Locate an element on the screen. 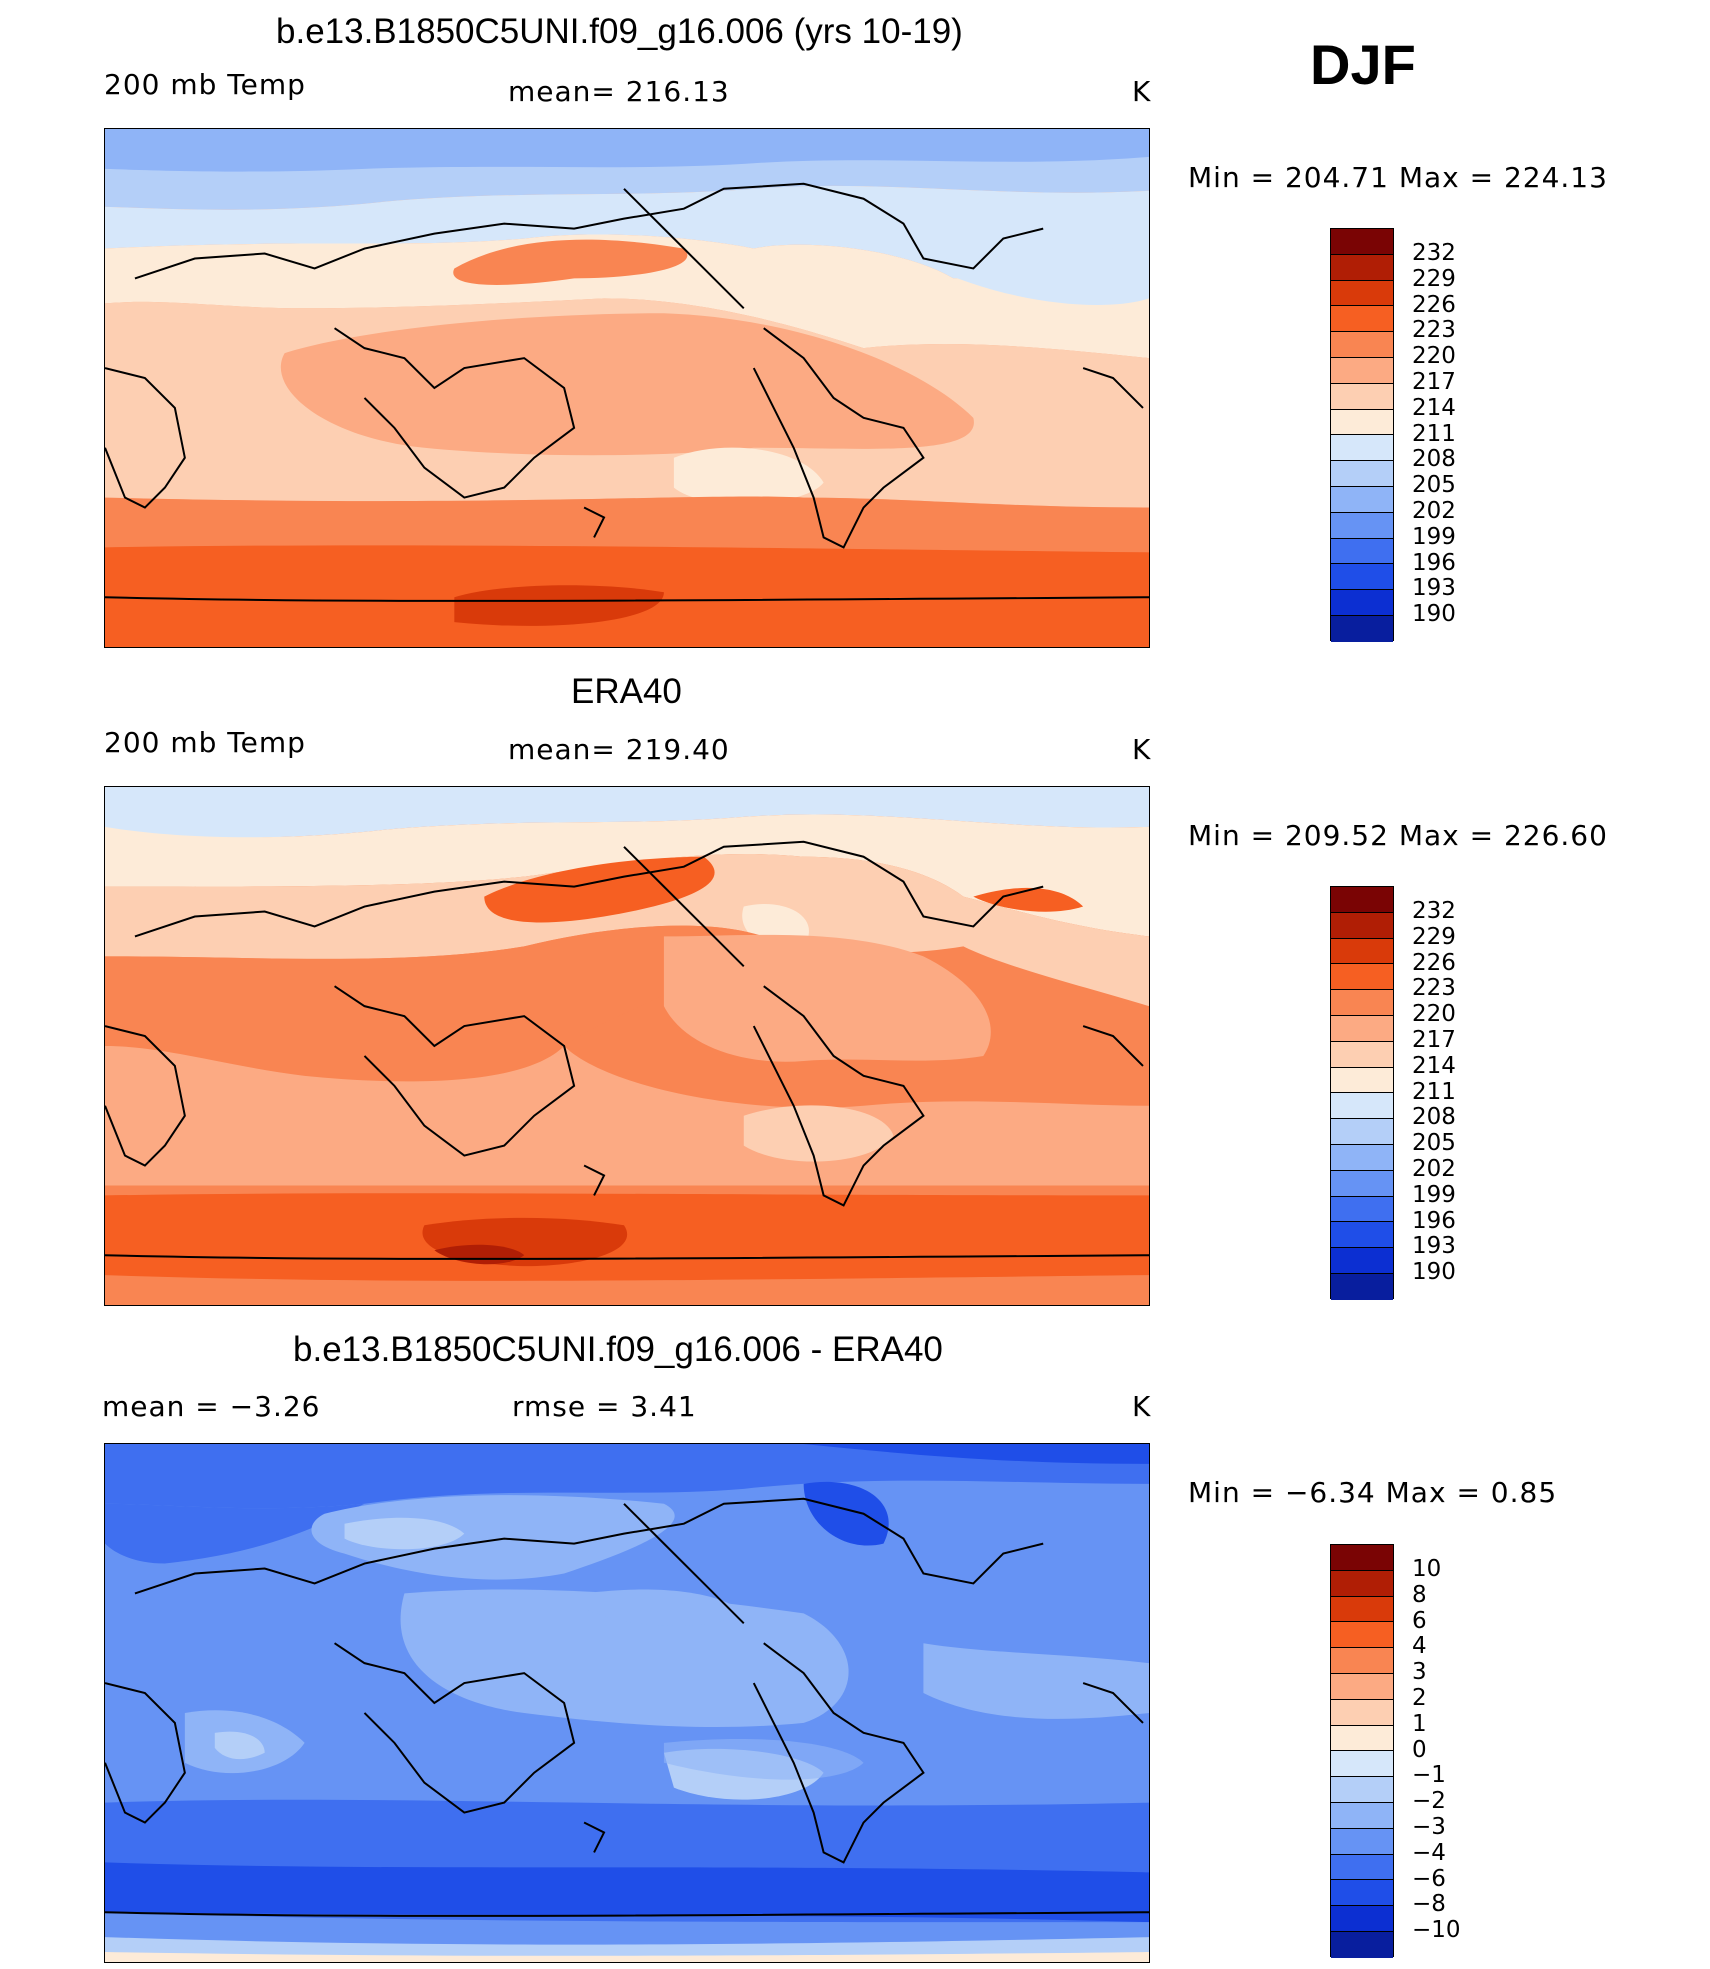 The width and height of the screenshot is (1710, 1969). colorbar-tick: −3 is located at coordinates (1429, 1827).